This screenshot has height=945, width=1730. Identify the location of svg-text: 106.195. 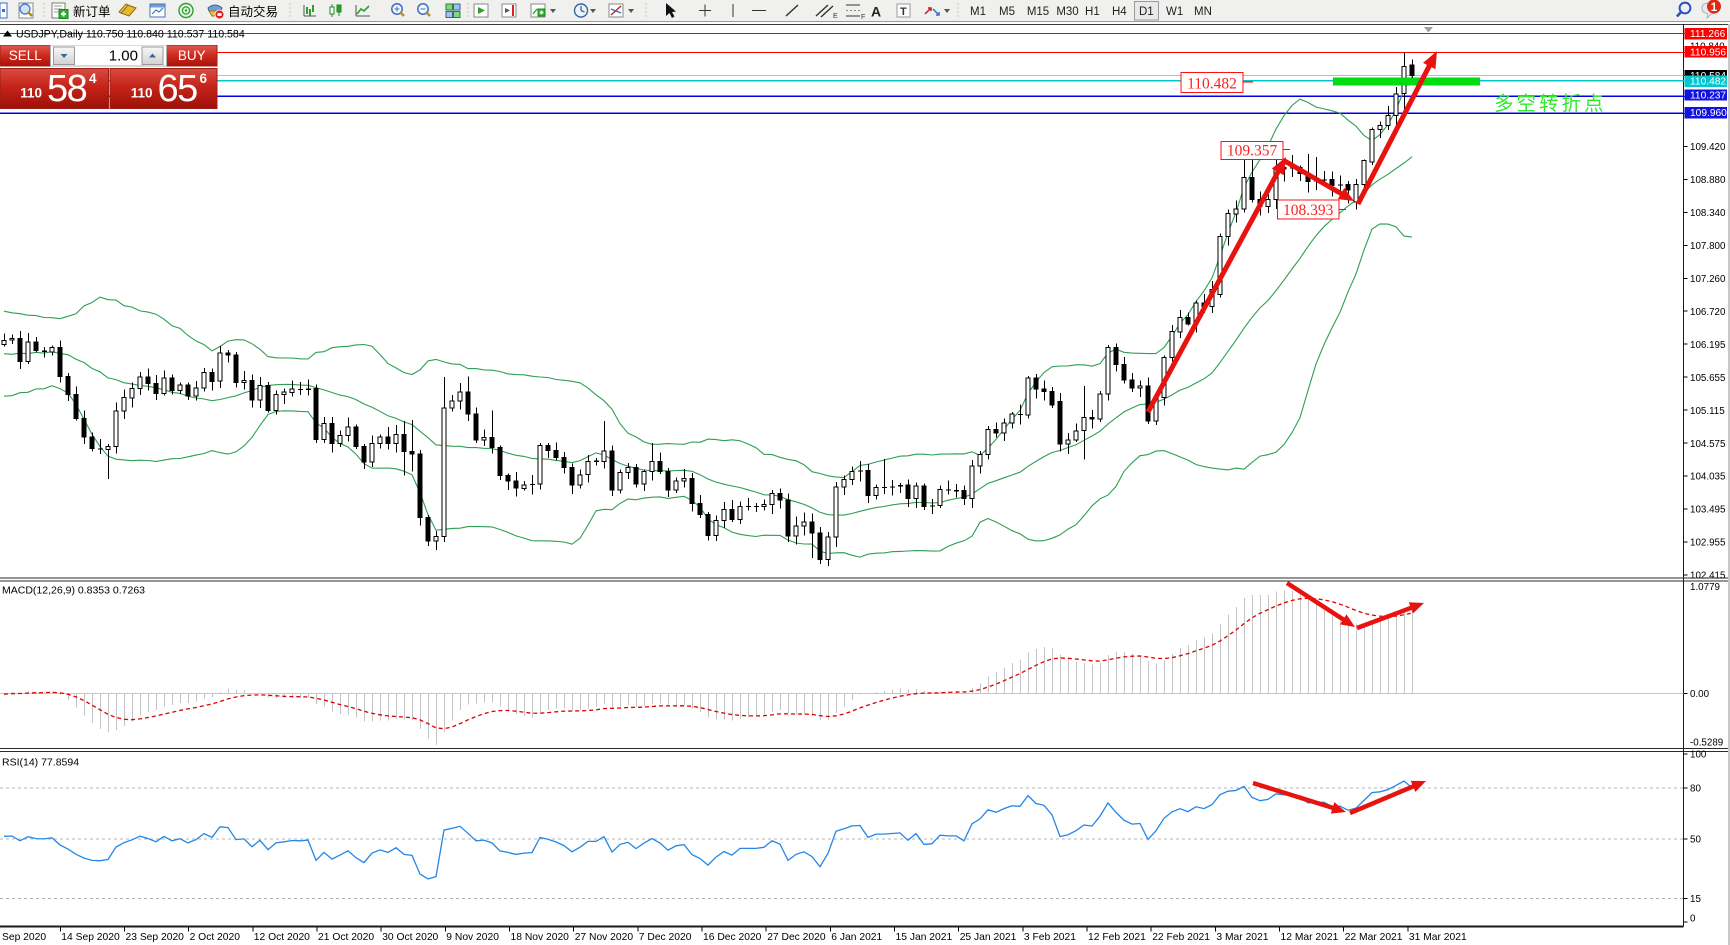
(1708, 345).